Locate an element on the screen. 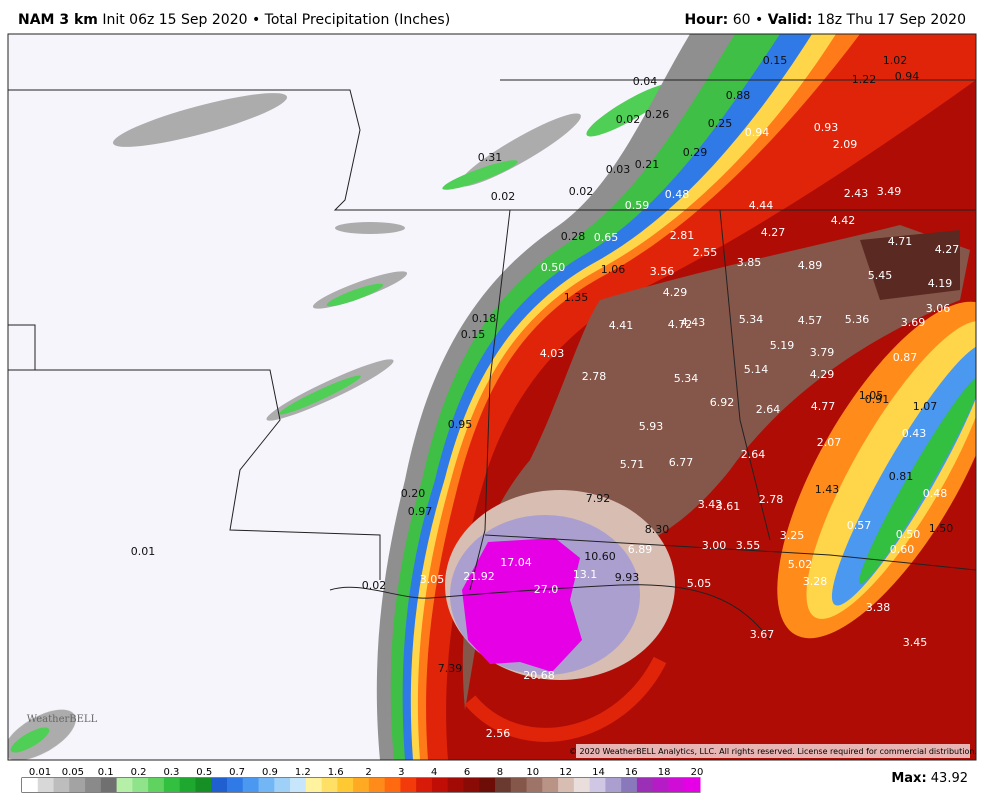  colorbar-label: 0.3 is located at coordinates (171, 772).